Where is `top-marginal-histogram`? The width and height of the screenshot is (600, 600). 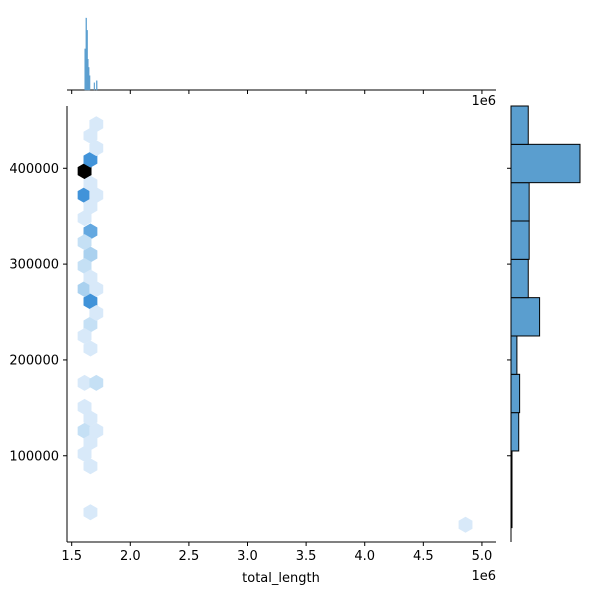
top-marginal-histogram is located at coordinates (281, 55).